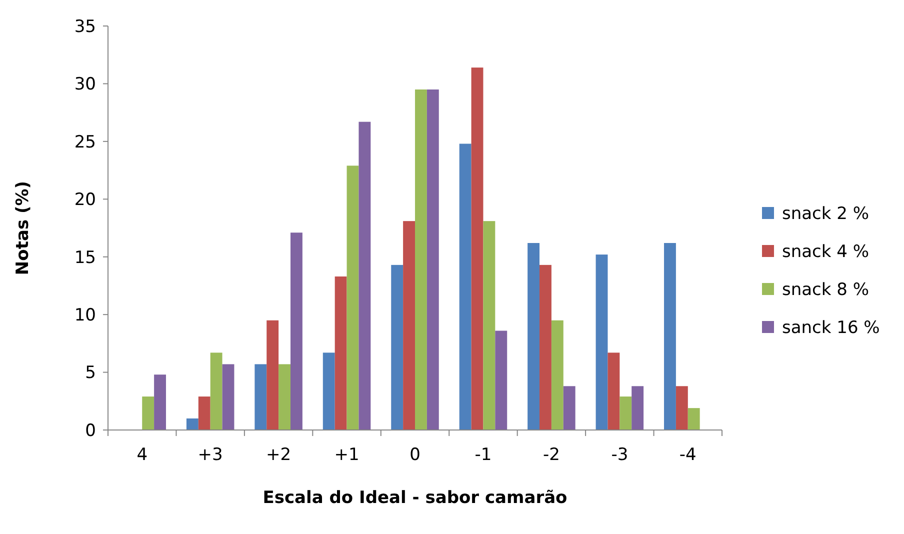  I want to click on y-tick-label: 25, so click(85, 142).